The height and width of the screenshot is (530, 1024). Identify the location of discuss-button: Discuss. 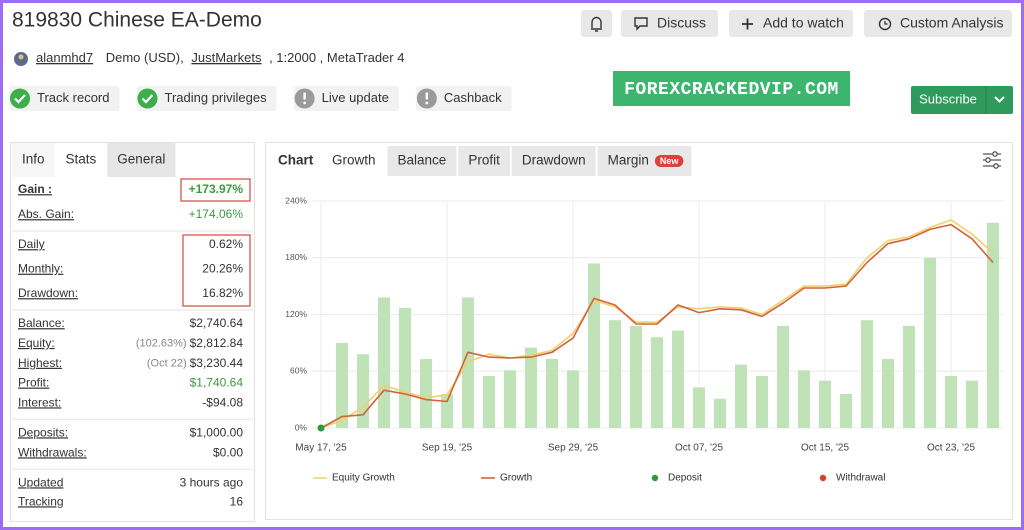
(669, 23).